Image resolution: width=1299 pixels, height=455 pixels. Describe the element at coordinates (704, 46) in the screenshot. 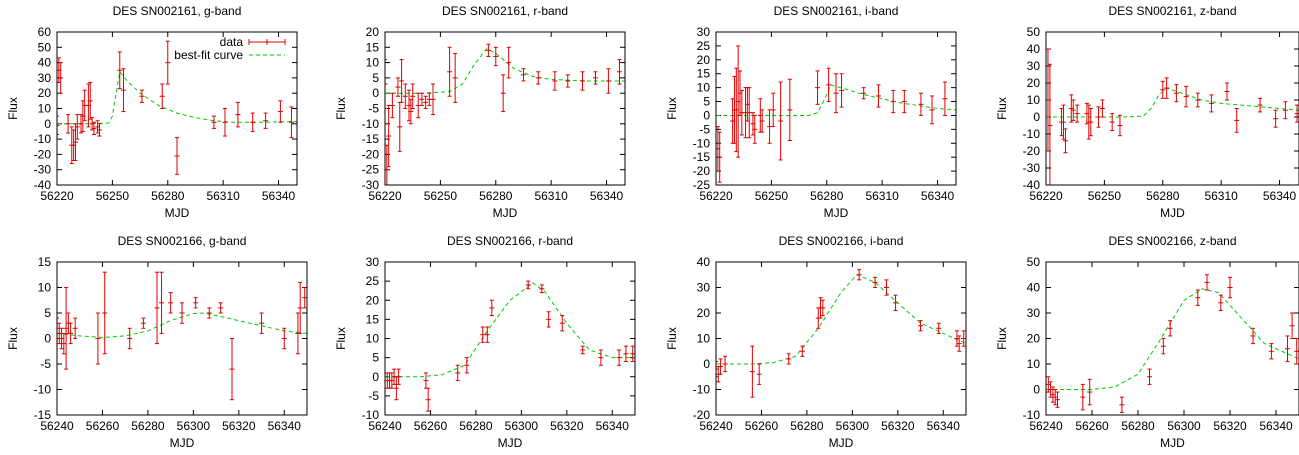

I see `y-tick-label: 25` at that location.